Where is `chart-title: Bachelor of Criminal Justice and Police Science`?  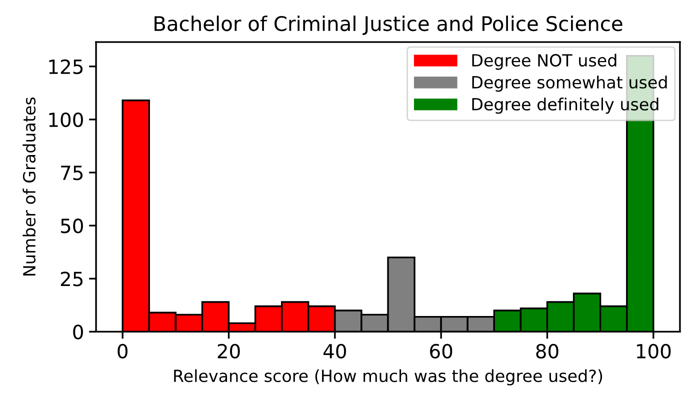
chart-title: Bachelor of Criminal Justice and Police Science is located at coordinates (388, 25).